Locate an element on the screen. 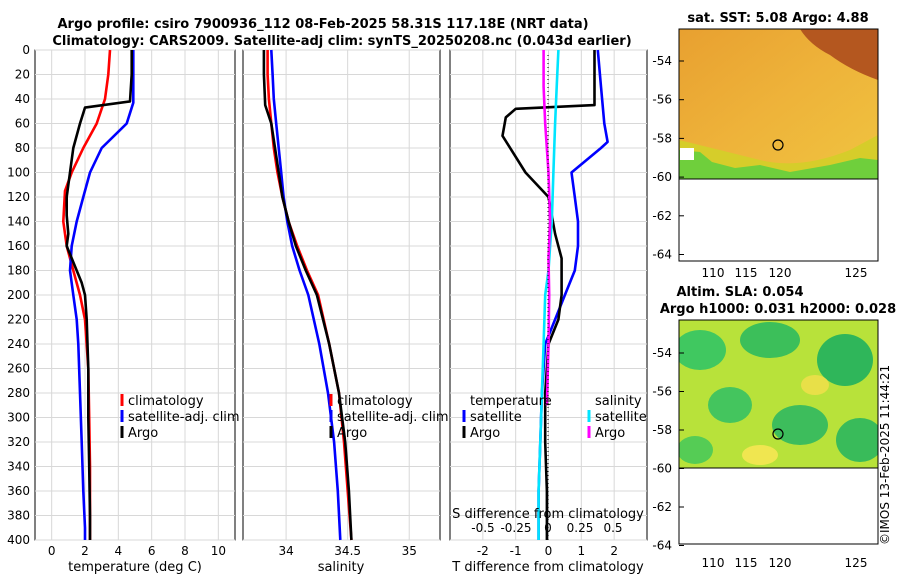  sst-map-features is located at coordinates (778, 104).